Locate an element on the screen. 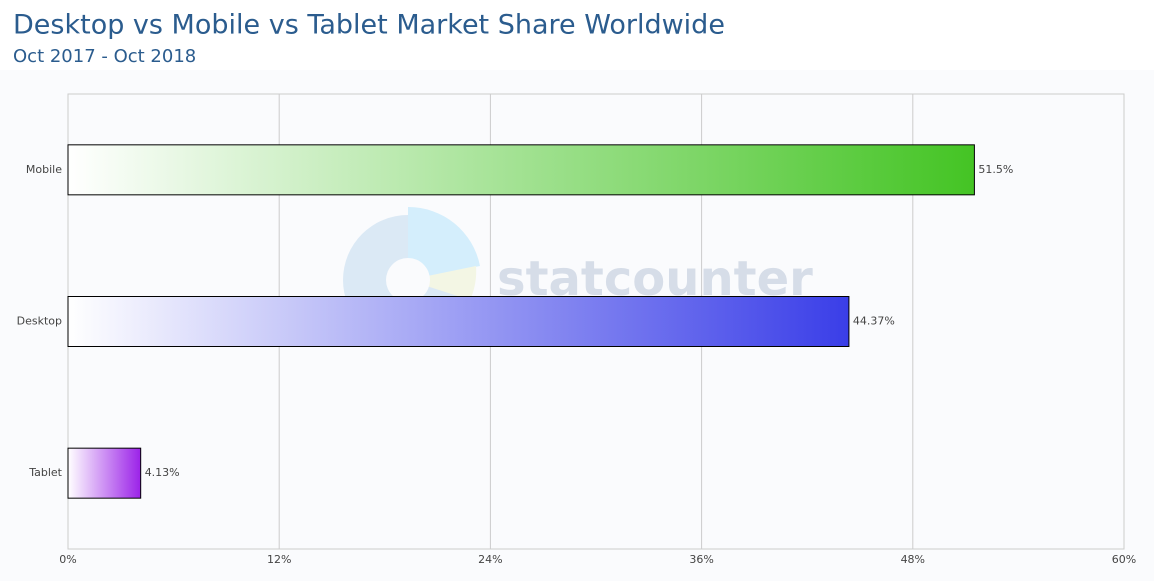 The image size is (1154, 581). y-tick-label: Tablet is located at coordinates (45, 472).